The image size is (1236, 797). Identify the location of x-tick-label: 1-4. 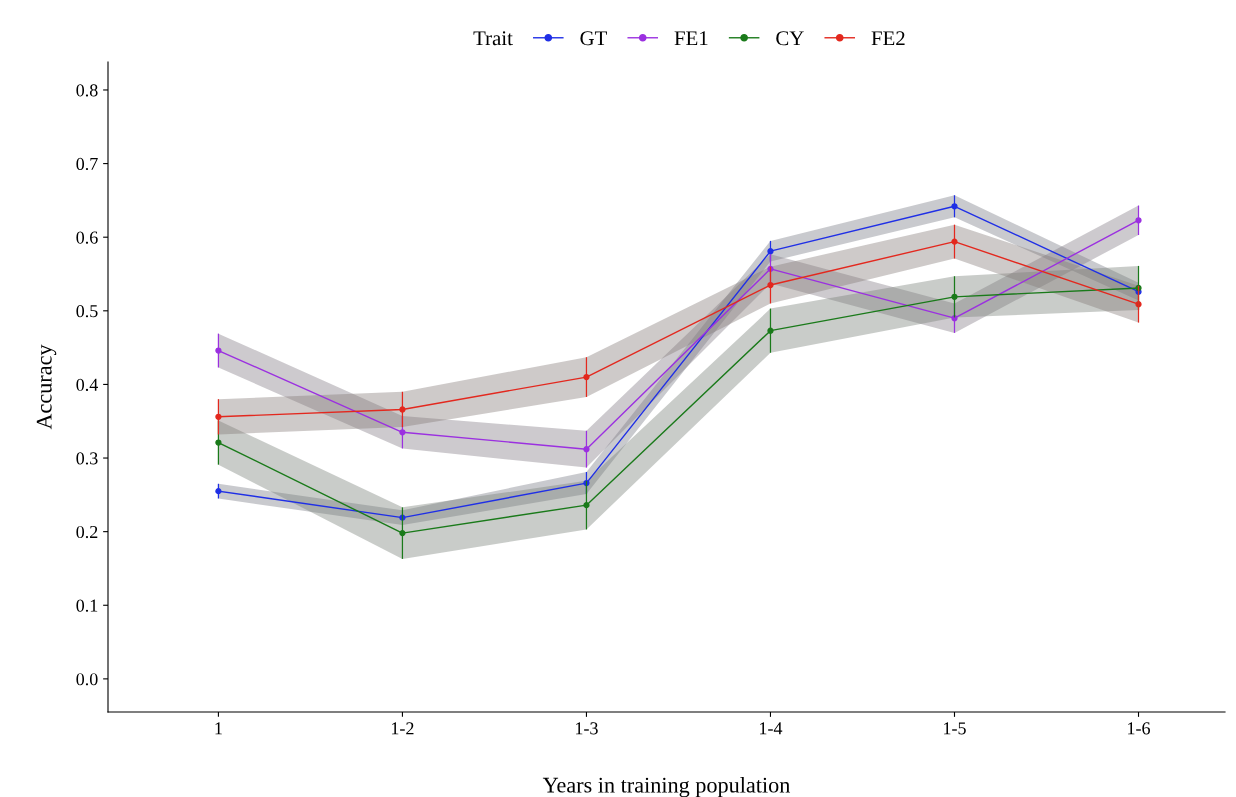
(771, 728).